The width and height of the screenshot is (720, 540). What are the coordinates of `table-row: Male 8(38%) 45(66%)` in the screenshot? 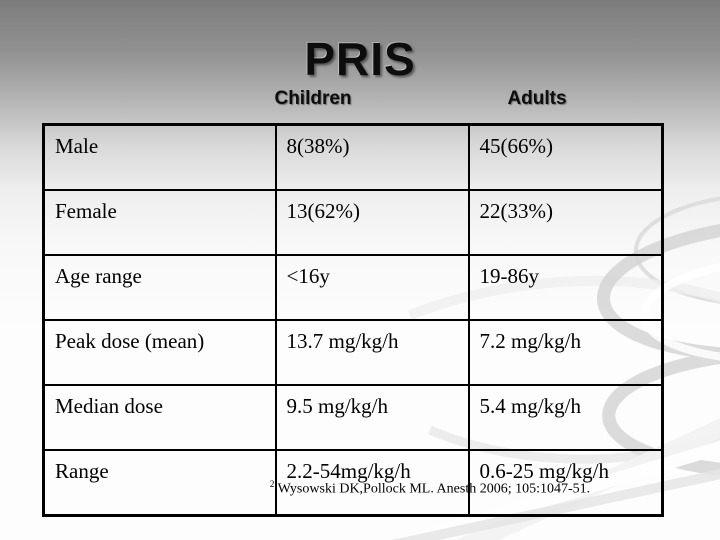 It's located at (353, 157).